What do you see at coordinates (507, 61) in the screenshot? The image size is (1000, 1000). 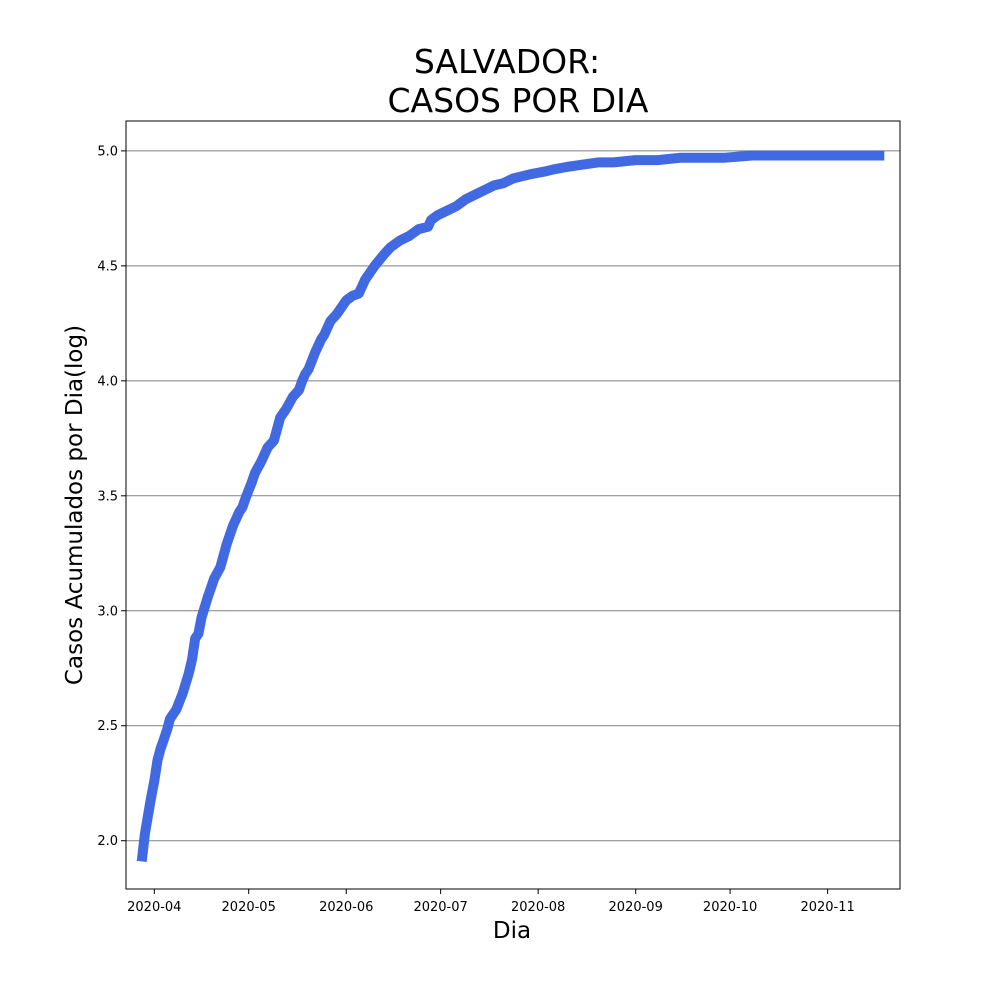 I see `chart-title-line-1: SALVADOR:` at bounding box center [507, 61].